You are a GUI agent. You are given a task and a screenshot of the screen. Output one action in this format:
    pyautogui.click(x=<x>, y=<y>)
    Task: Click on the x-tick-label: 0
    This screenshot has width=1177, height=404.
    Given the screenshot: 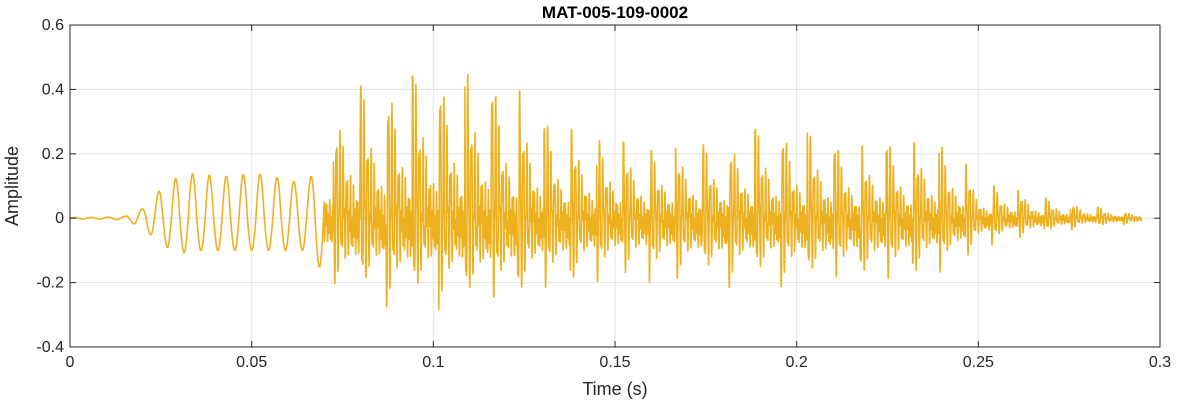 What is the action you would take?
    pyautogui.click(x=70, y=362)
    